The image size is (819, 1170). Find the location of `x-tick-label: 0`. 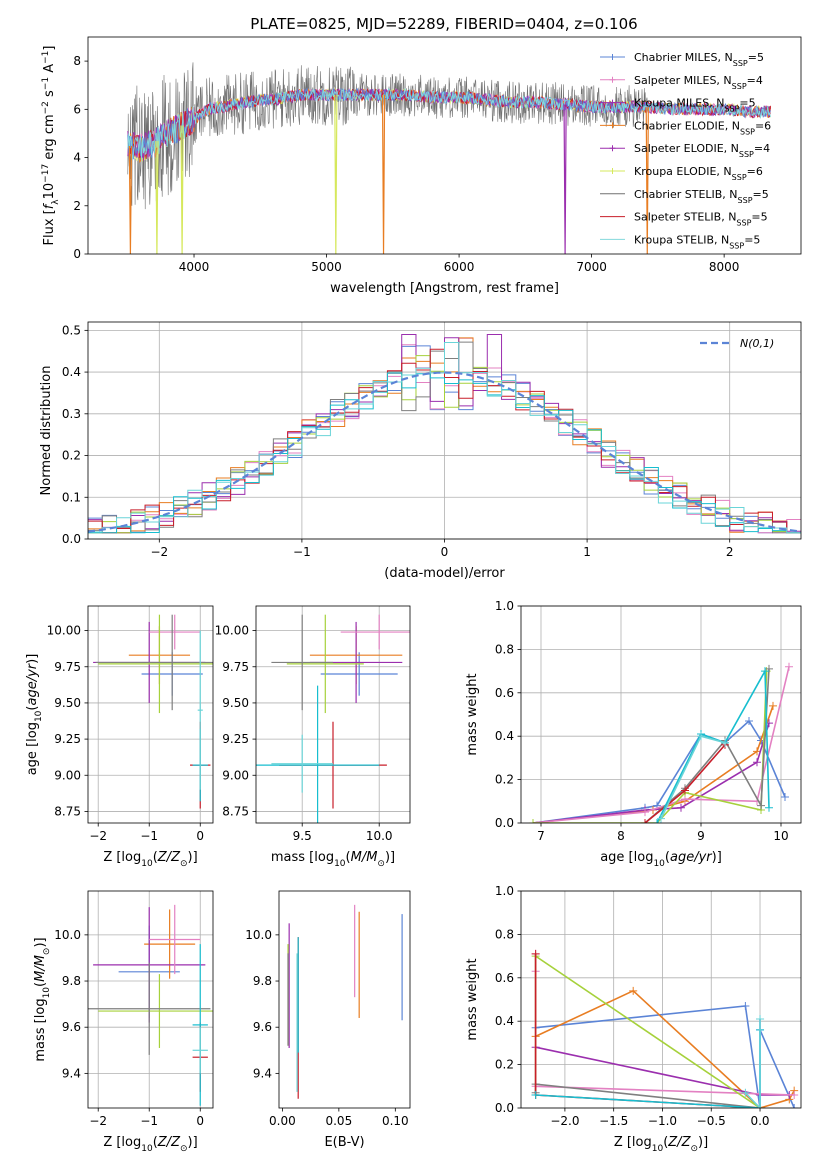

x-tick-label: 0 is located at coordinates (200, 836).